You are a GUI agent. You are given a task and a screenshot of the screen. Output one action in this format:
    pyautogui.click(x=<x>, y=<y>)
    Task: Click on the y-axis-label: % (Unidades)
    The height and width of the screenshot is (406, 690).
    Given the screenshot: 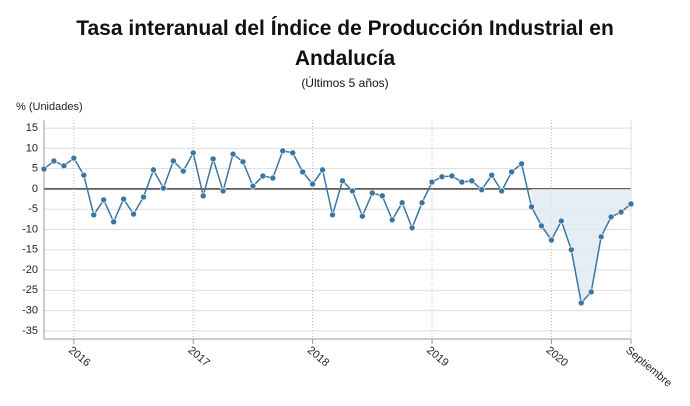 What is the action you would take?
    pyautogui.click(x=49, y=107)
    